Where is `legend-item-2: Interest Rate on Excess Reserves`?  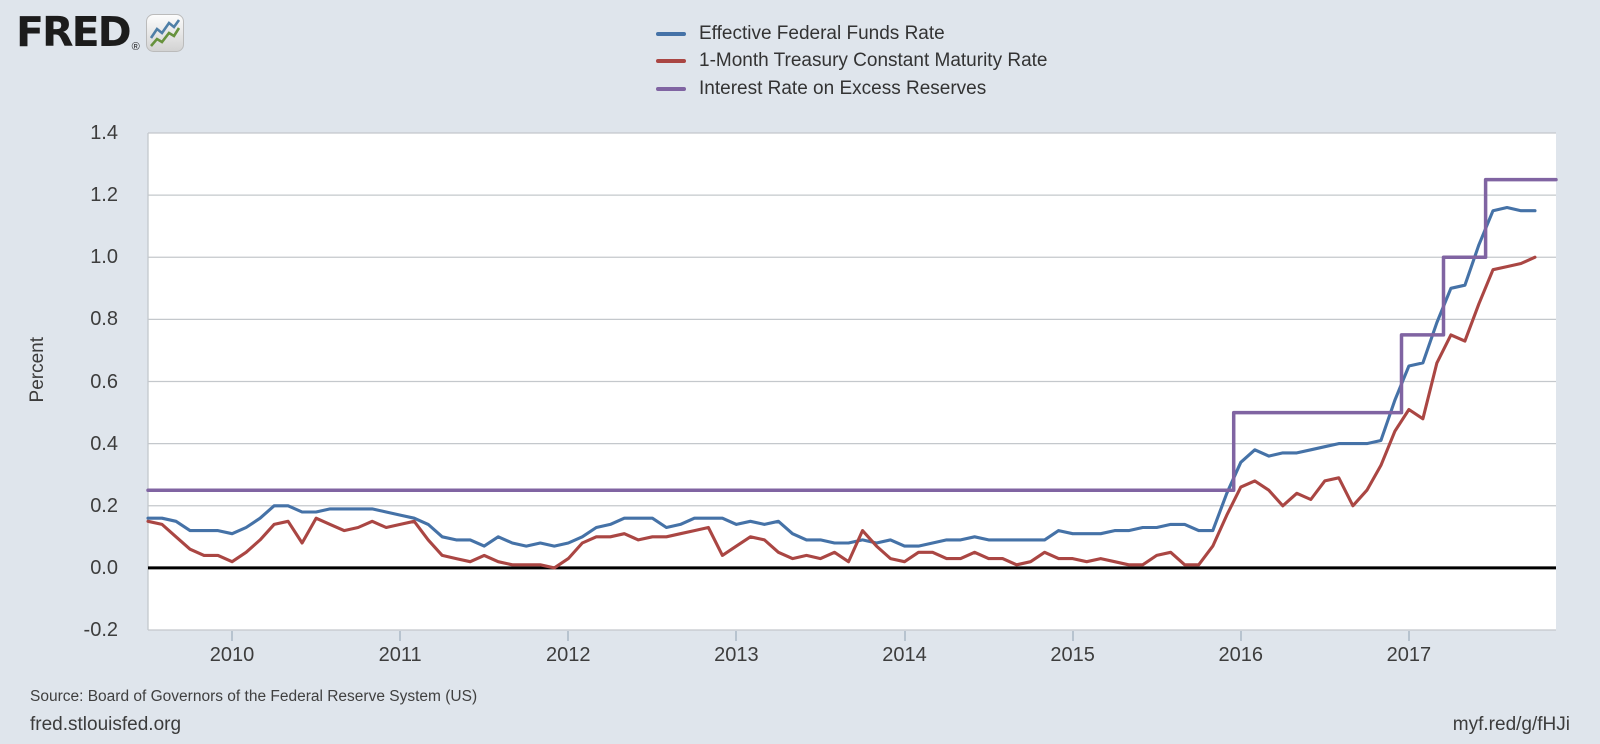 legend-item-2: Interest Rate on Excess Reserves is located at coordinates (851, 89).